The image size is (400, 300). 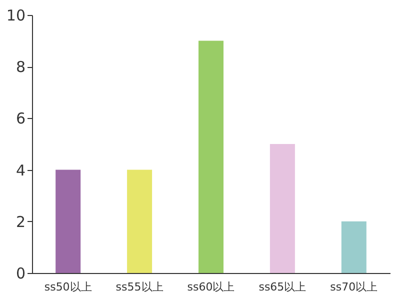 What do you see at coordinates (282, 287) in the screenshot?
I see `x-tick-label: ss65以上` at bounding box center [282, 287].